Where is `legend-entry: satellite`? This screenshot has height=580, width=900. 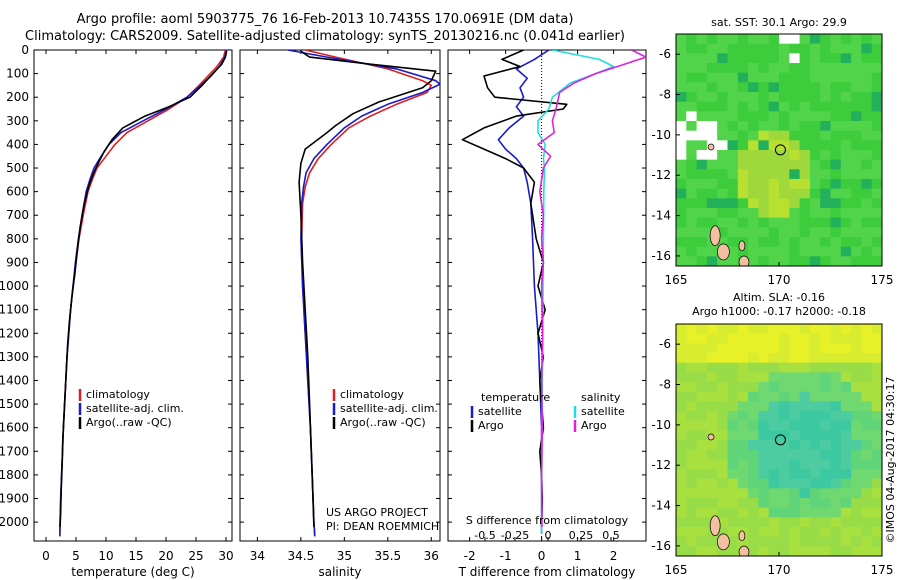 legend-entry: satellite is located at coordinates (500, 411).